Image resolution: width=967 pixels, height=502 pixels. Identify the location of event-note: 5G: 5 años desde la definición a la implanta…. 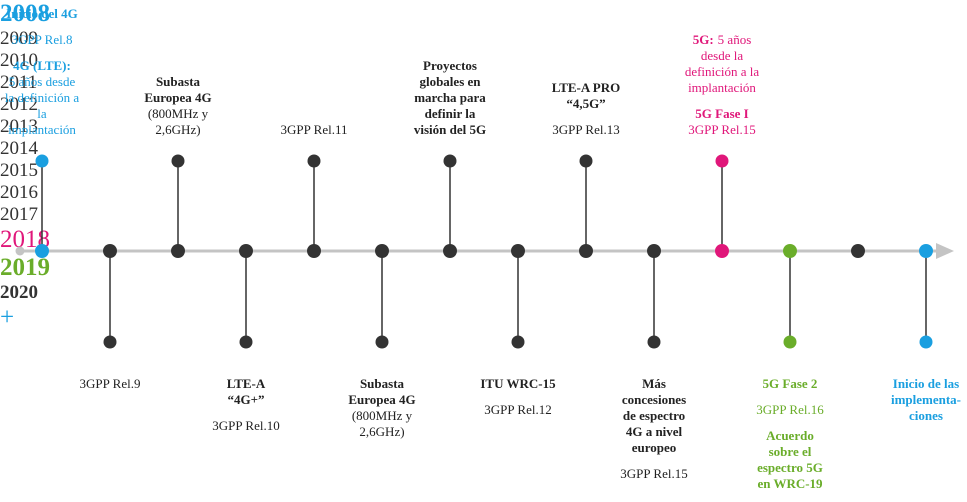
(722, 85).